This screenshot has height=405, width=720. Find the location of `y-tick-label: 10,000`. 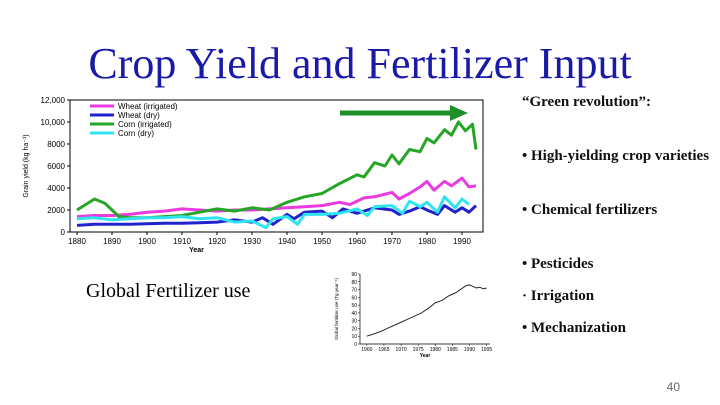

y-tick-label: 10,000 is located at coordinates (53, 122).